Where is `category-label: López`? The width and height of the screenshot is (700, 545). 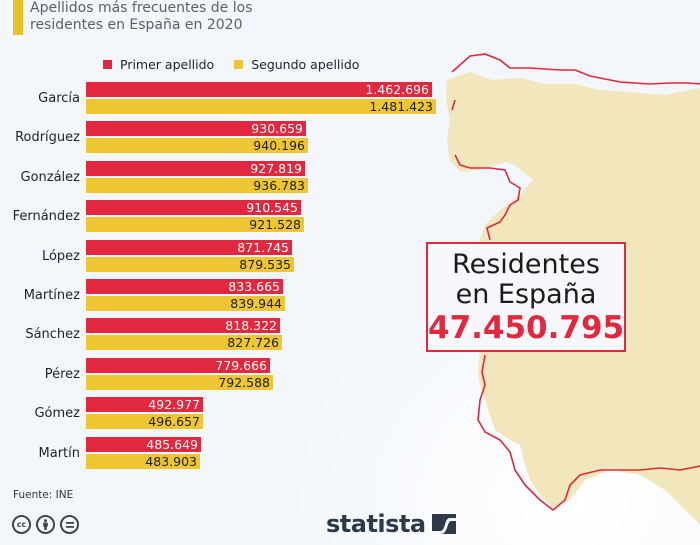
category-label: López is located at coordinates (60, 256).